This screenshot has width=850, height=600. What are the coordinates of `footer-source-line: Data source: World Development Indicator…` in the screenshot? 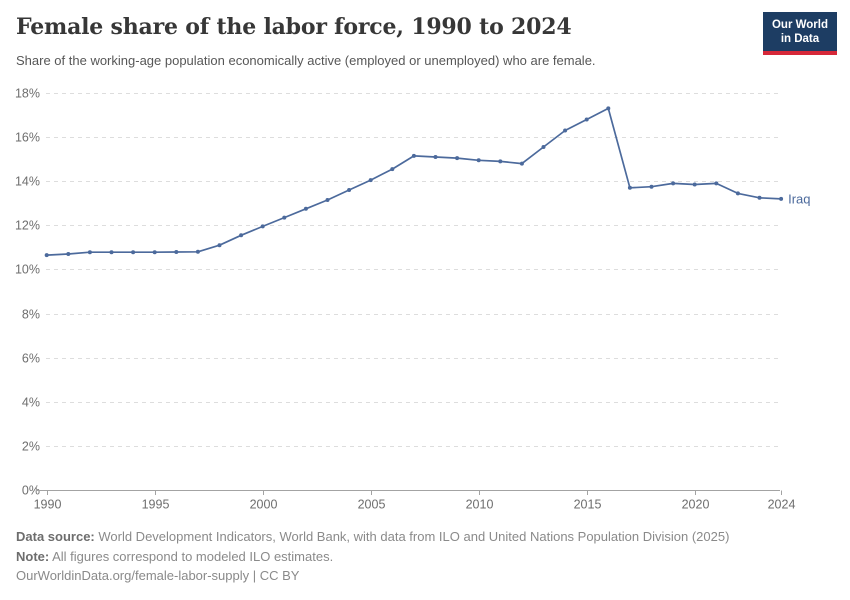 It's located at (372, 537).